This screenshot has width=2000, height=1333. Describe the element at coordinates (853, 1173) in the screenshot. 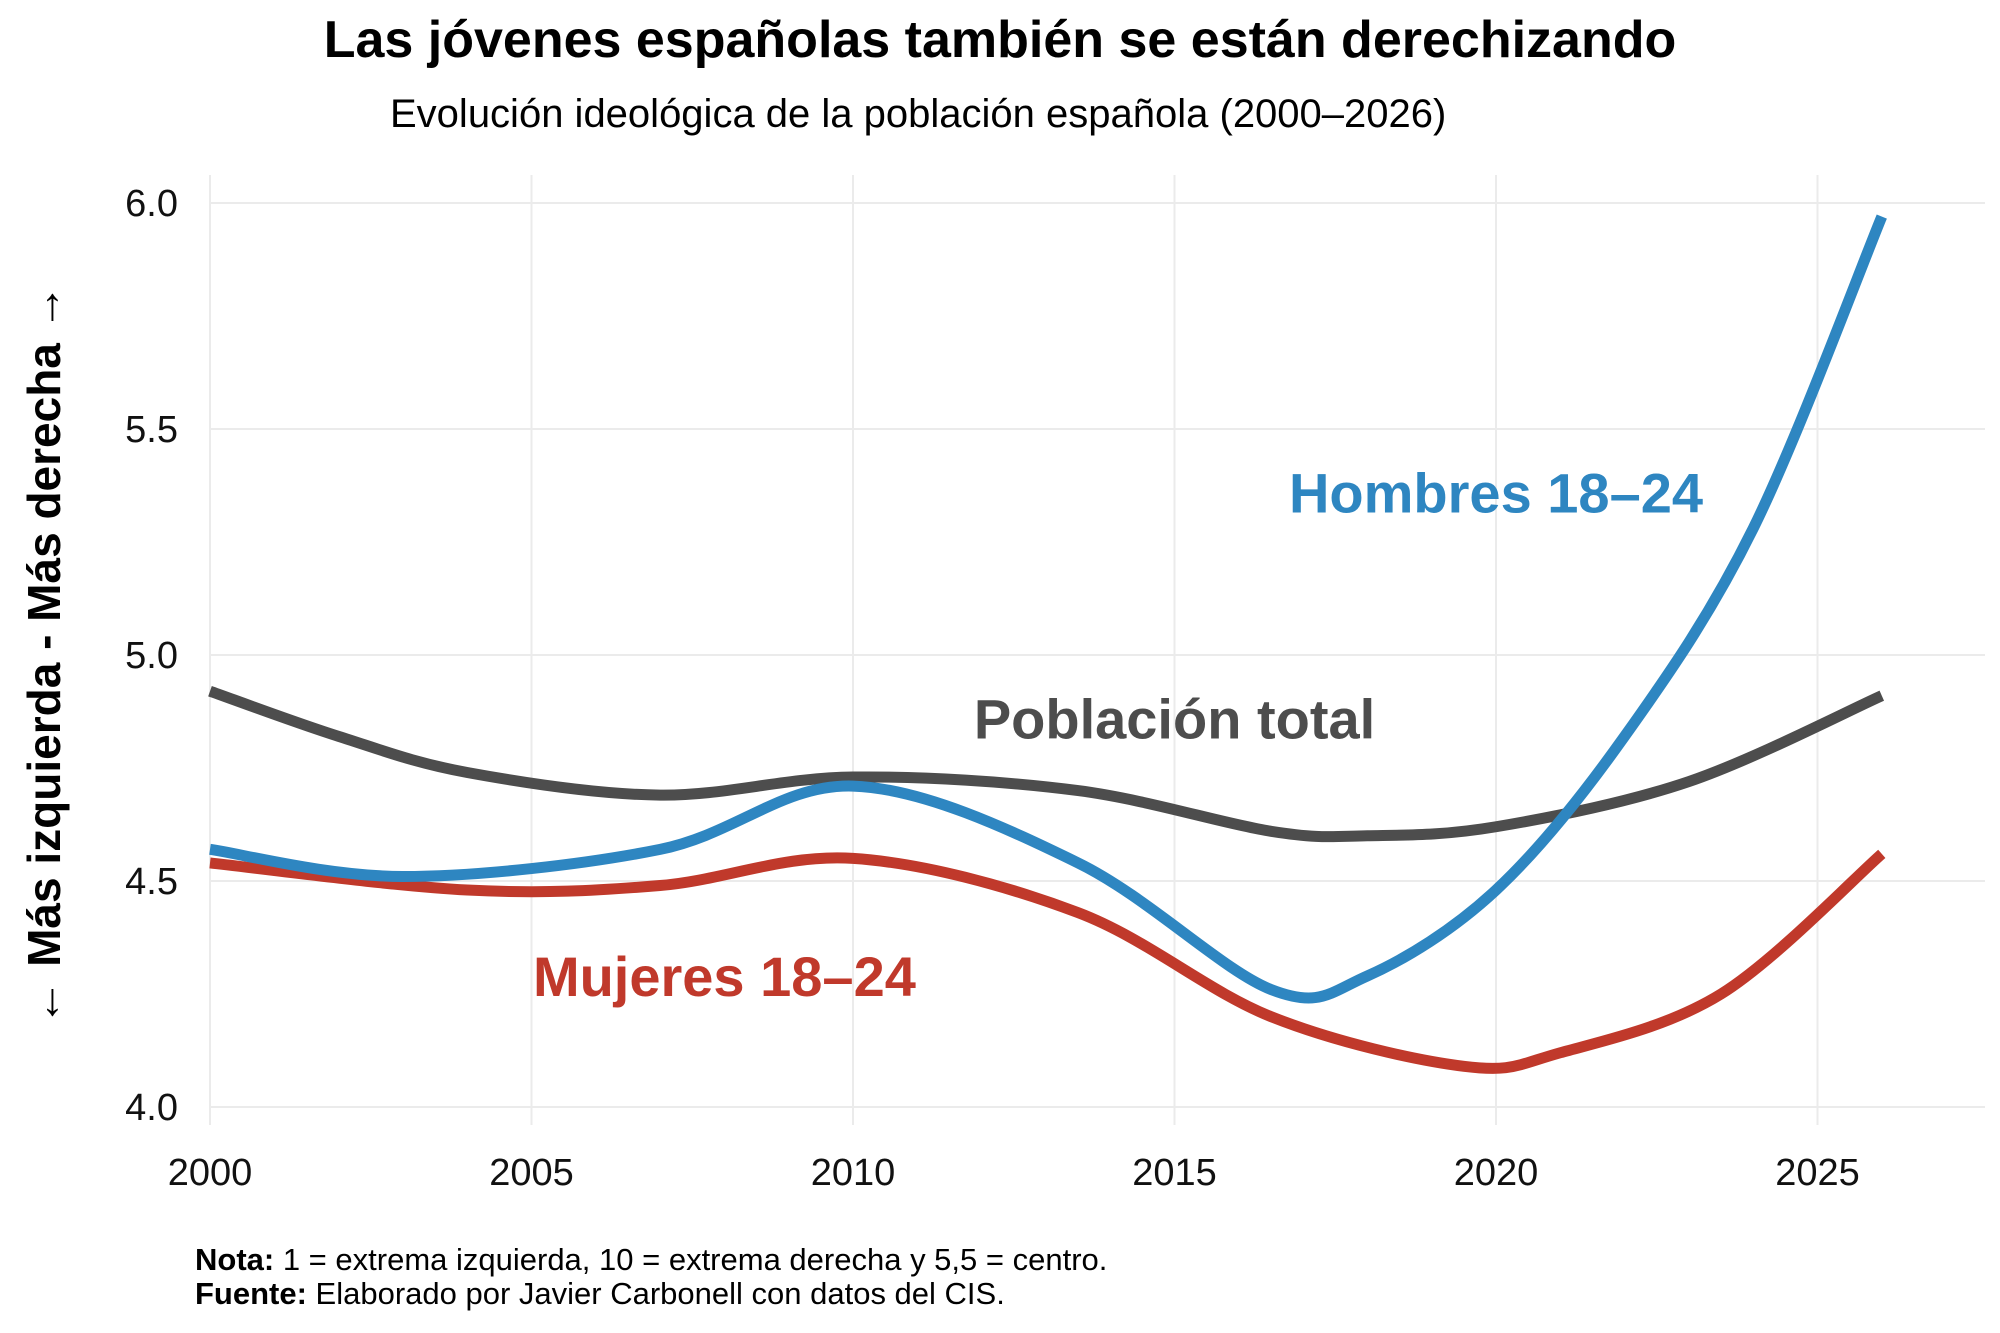

I see `x-tick-label: 2010` at that location.